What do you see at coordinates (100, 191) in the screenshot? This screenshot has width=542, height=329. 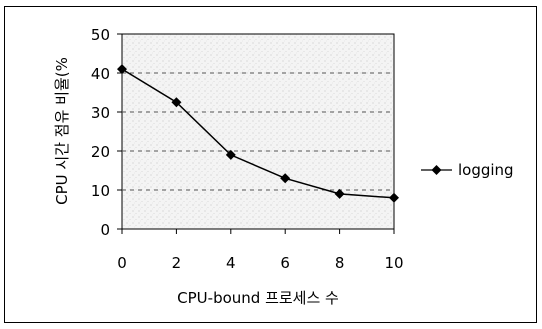 I see `y-tick-label: 10` at bounding box center [100, 191].